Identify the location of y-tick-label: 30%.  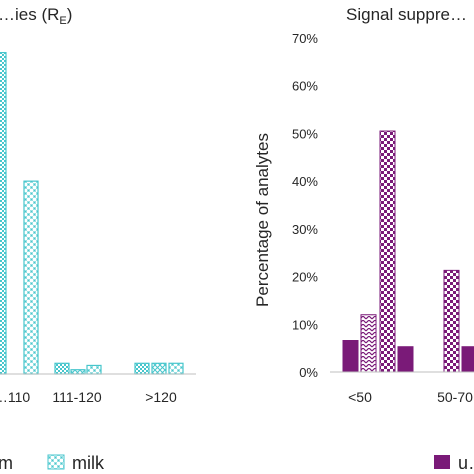
(305, 229).